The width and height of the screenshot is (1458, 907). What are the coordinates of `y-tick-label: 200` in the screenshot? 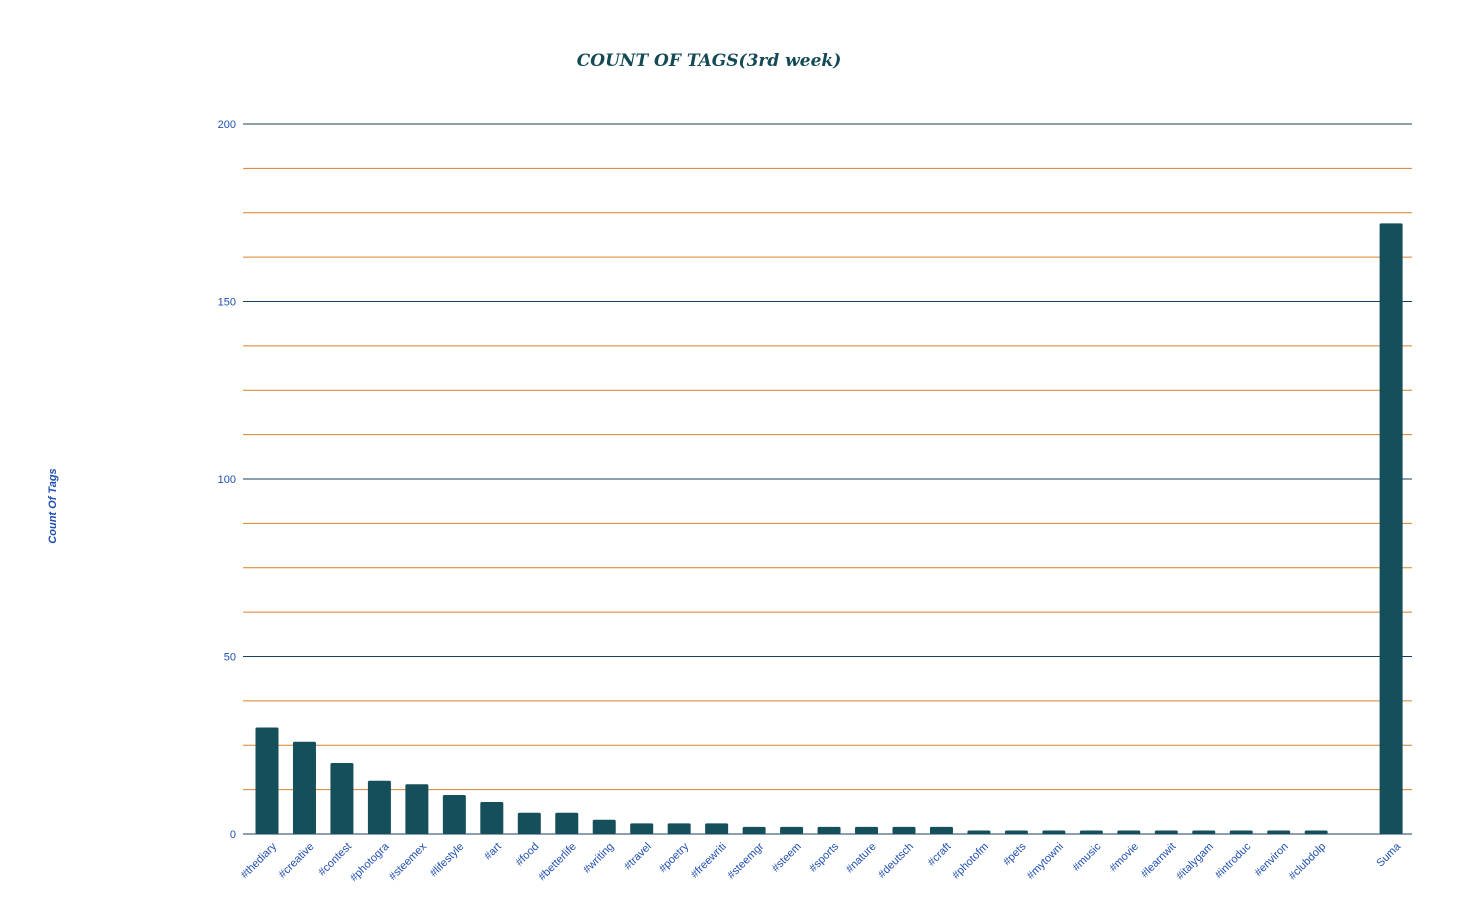 It's located at (227, 125).